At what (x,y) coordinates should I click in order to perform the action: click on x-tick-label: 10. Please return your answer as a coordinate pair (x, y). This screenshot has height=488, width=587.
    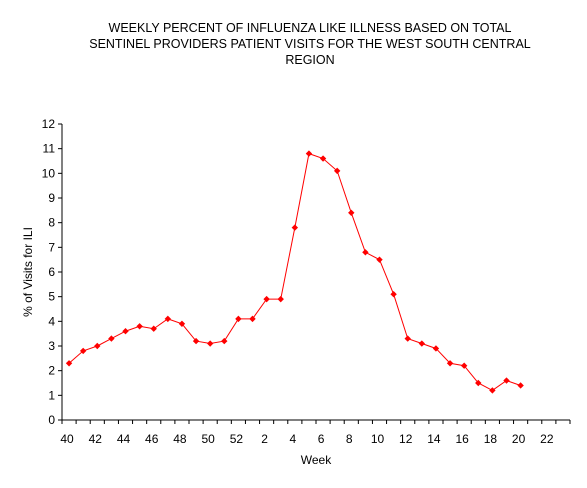
    Looking at the image, I should click on (378, 439).